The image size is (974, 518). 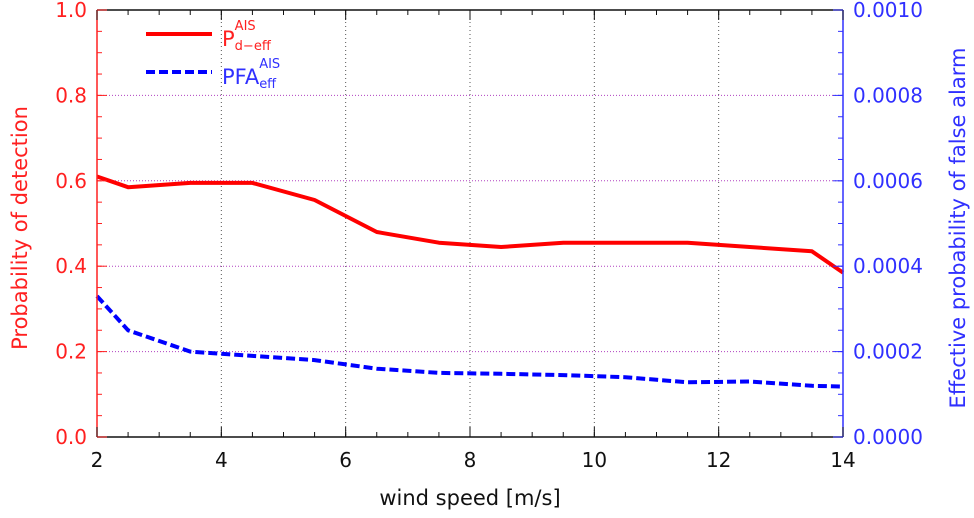 What do you see at coordinates (594, 460) in the screenshot?
I see `x-tick-label: 10` at bounding box center [594, 460].